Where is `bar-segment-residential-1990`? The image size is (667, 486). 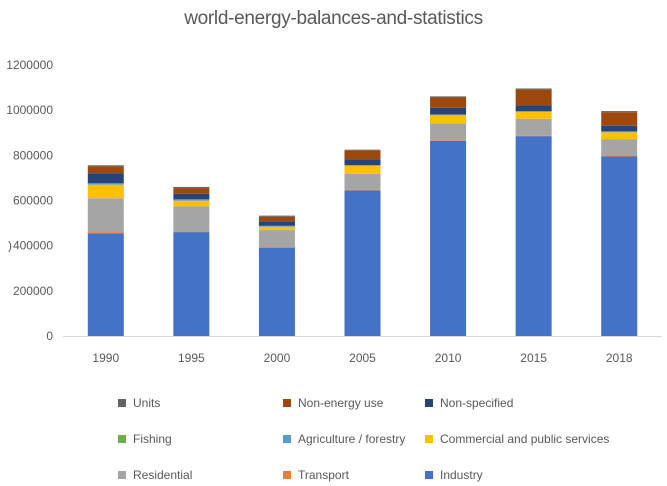 bar-segment-residential-1990 is located at coordinates (105, 215).